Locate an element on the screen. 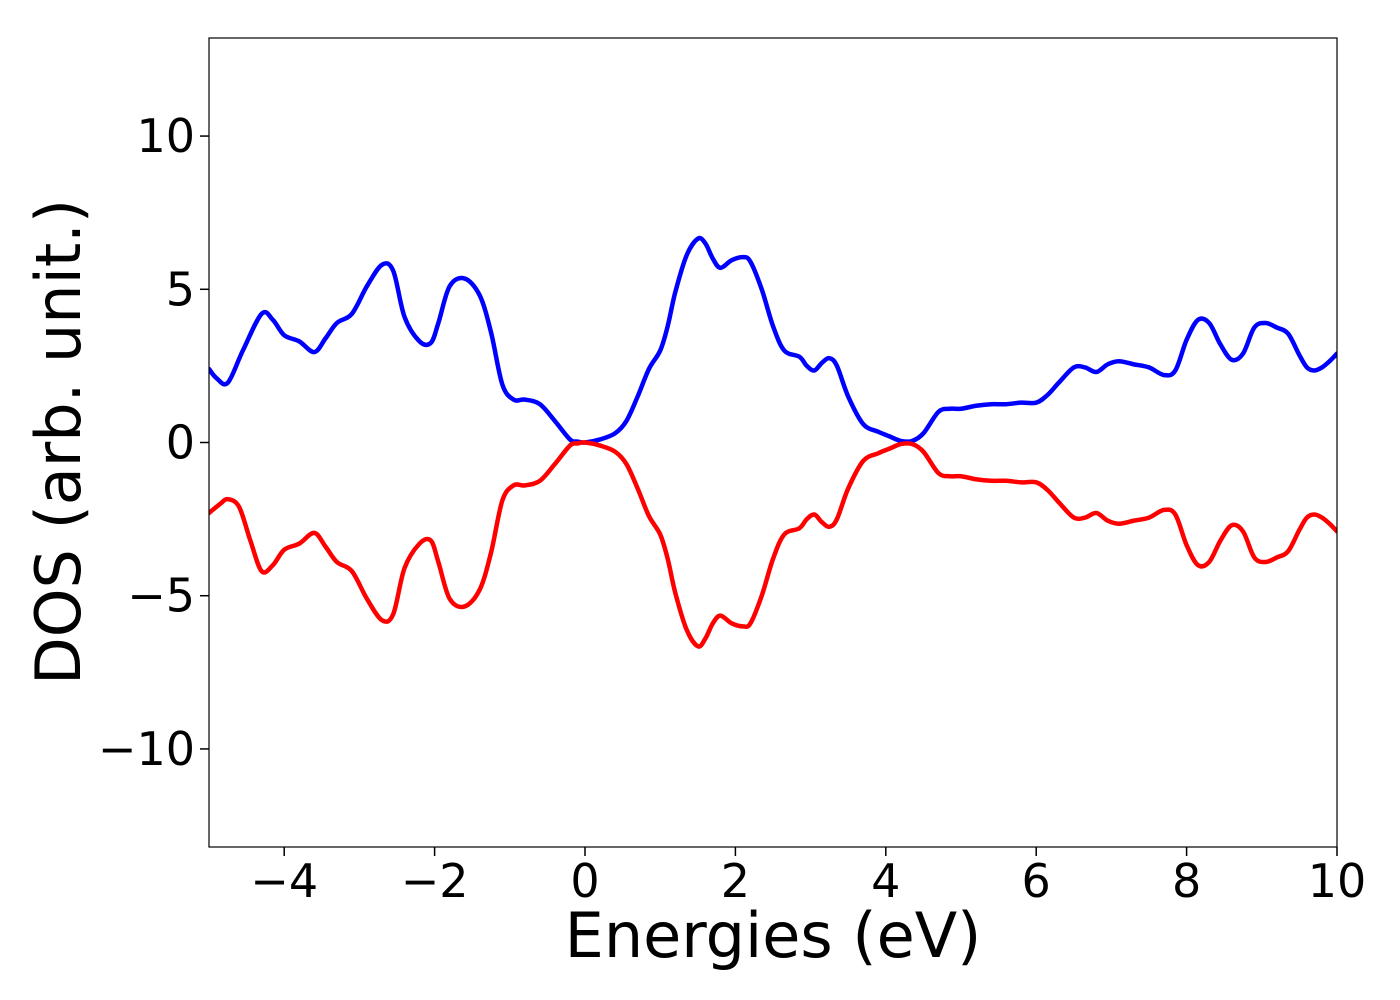 This screenshot has width=1400, height=1000. x-tick-label: 10 is located at coordinates (1337, 881).